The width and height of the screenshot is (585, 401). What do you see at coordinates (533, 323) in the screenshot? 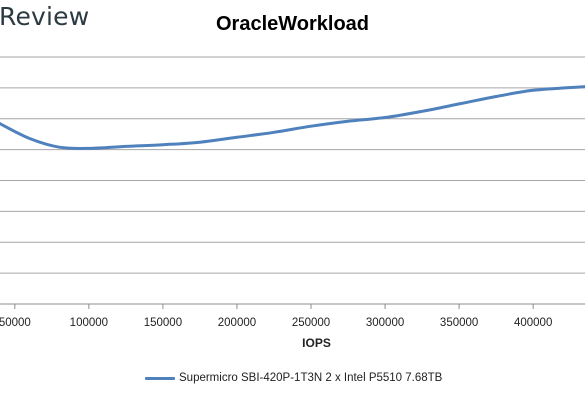
I see `x-tick-label: 400000` at bounding box center [533, 323].